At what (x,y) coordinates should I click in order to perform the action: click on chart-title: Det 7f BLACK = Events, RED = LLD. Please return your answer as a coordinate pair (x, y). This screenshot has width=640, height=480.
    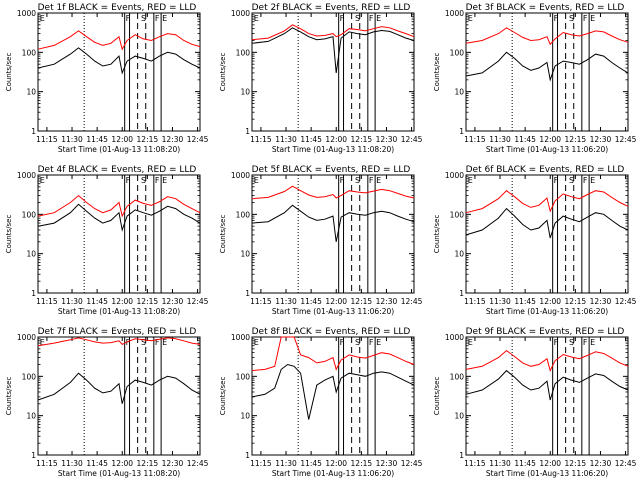
    Looking at the image, I should click on (117, 332).